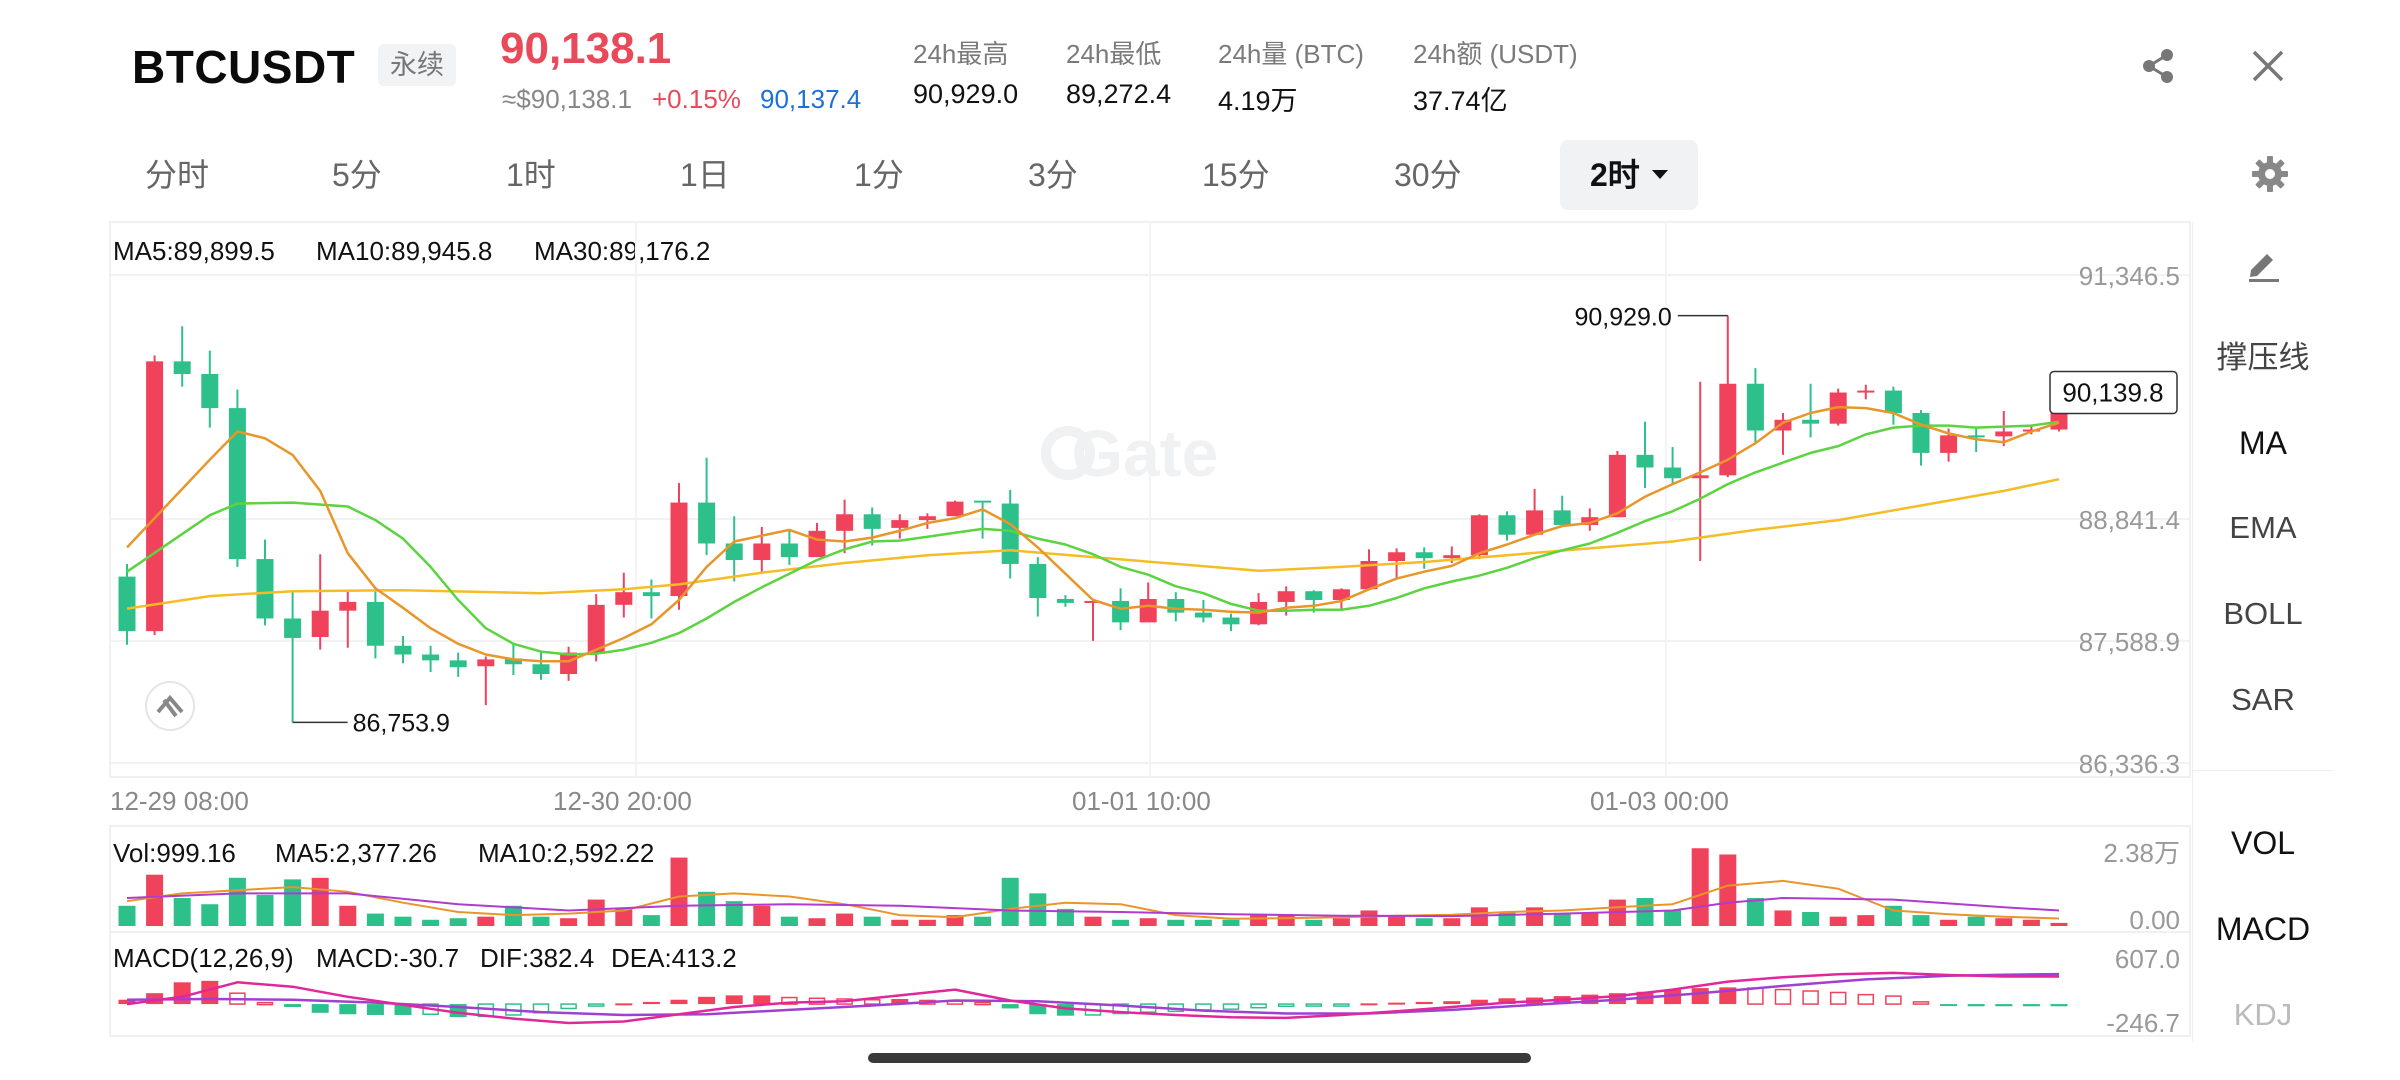 The image size is (2400, 1080). What do you see at coordinates (174, 853) in the screenshot?
I see `vol-legend: Vol:999.16` at bounding box center [174, 853].